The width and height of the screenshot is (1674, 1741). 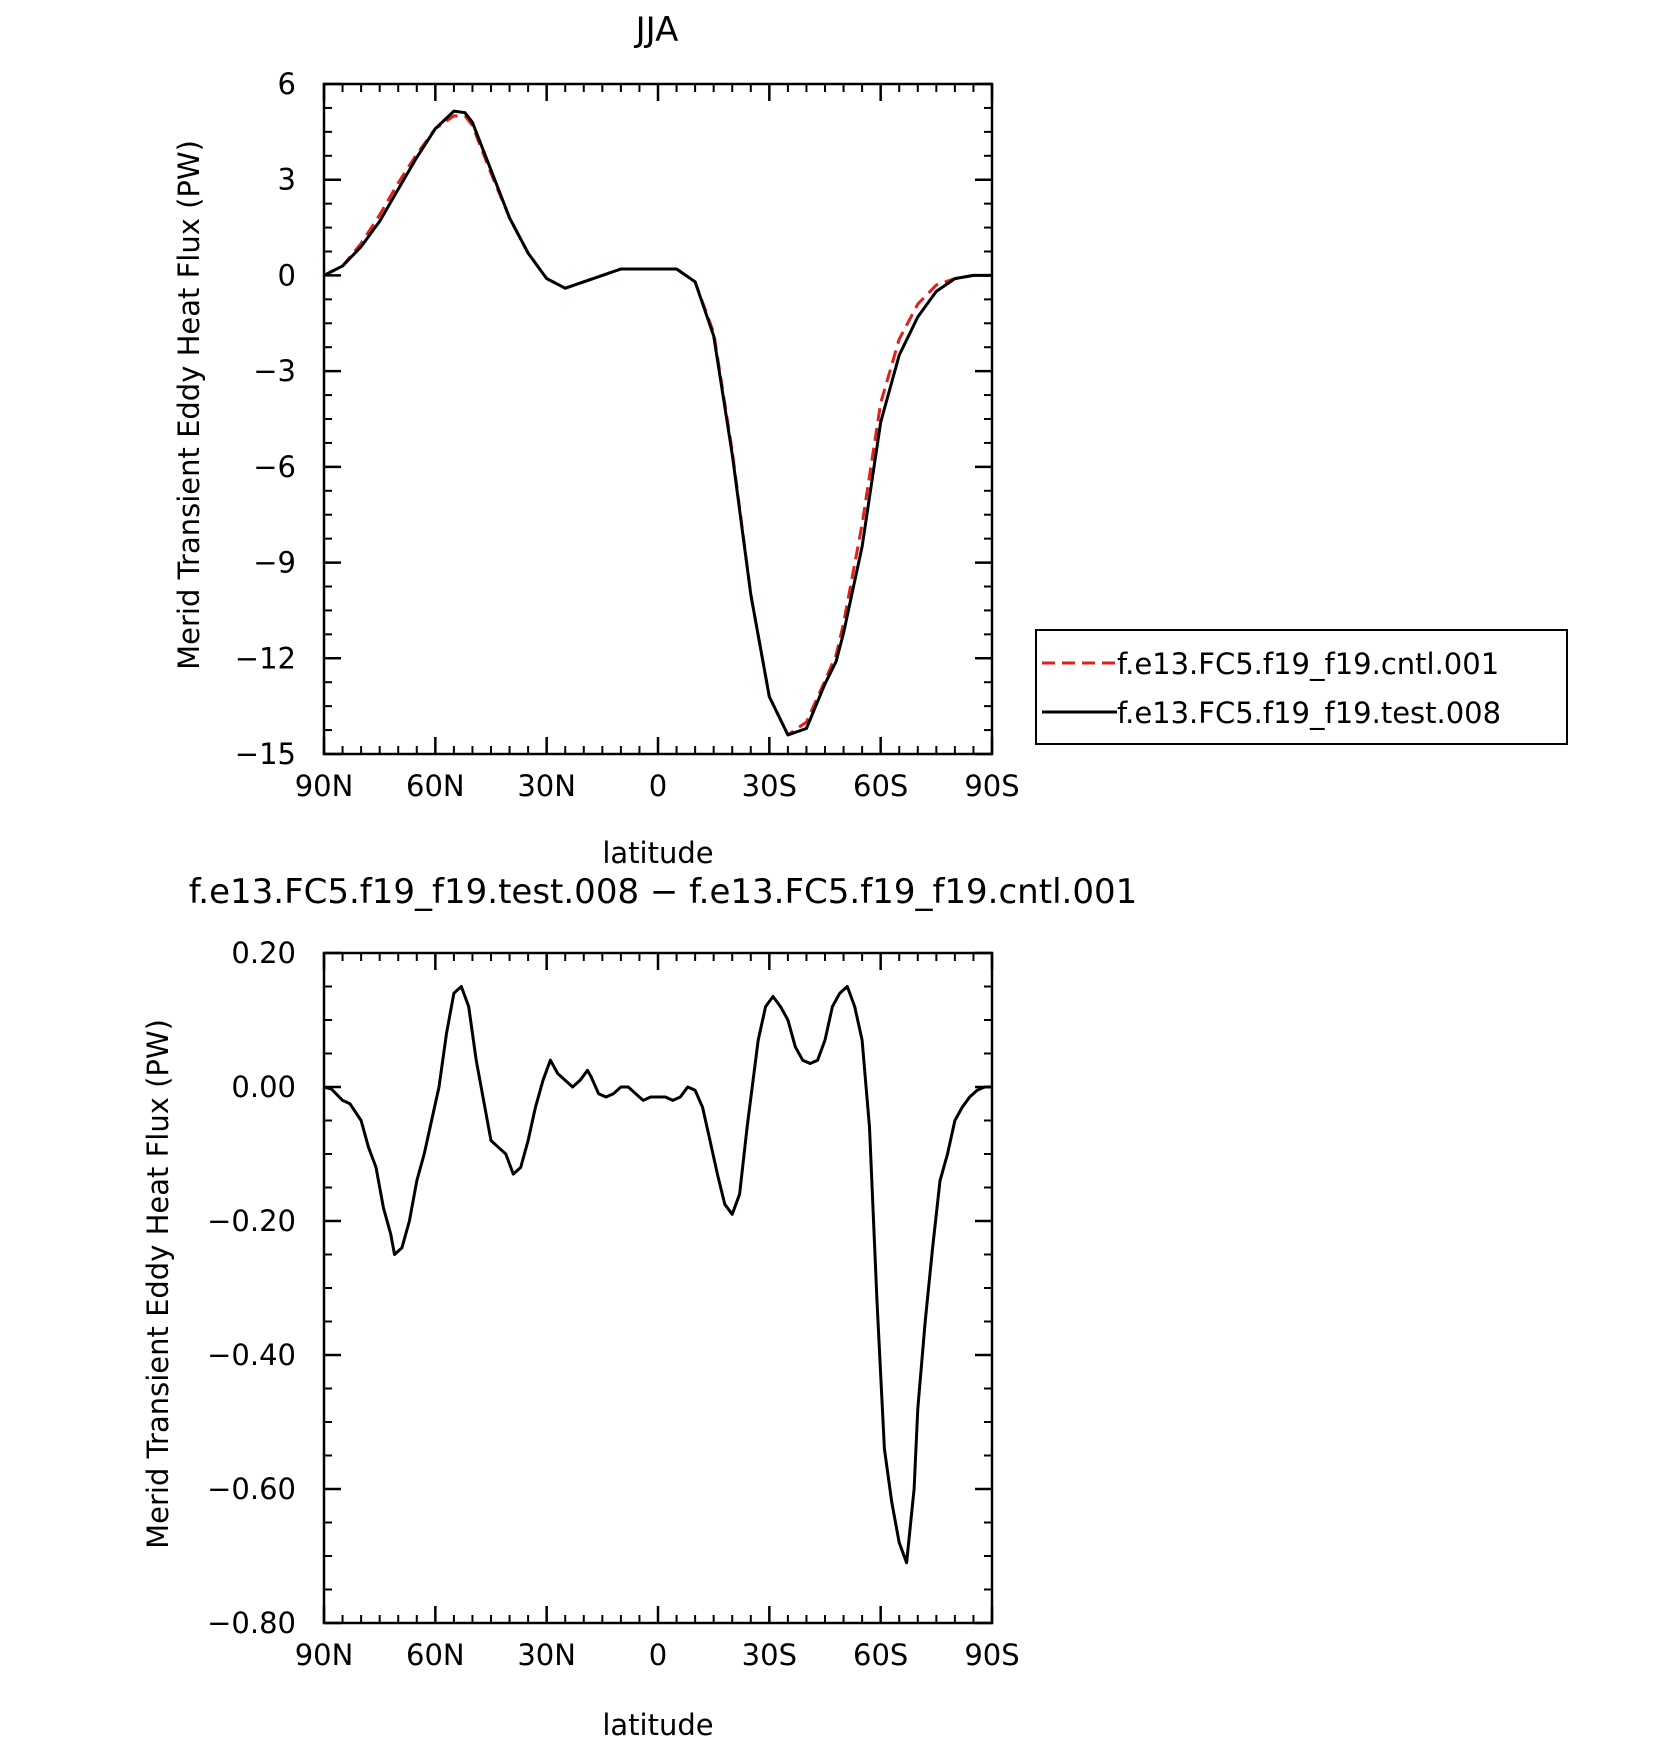 I want to click on y-tick-label: −12, so click(x=265, y=658).